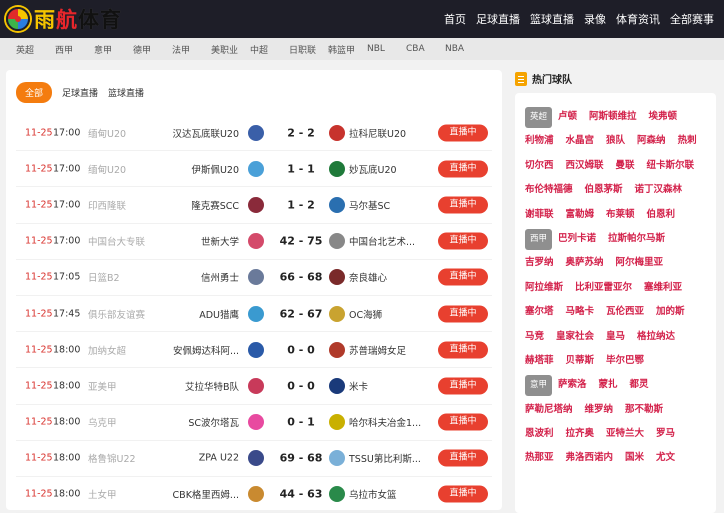  Describe the element at coordinates (589, 458) in the screenshot. I see `team-link: 弗洛西诺内` at that location.